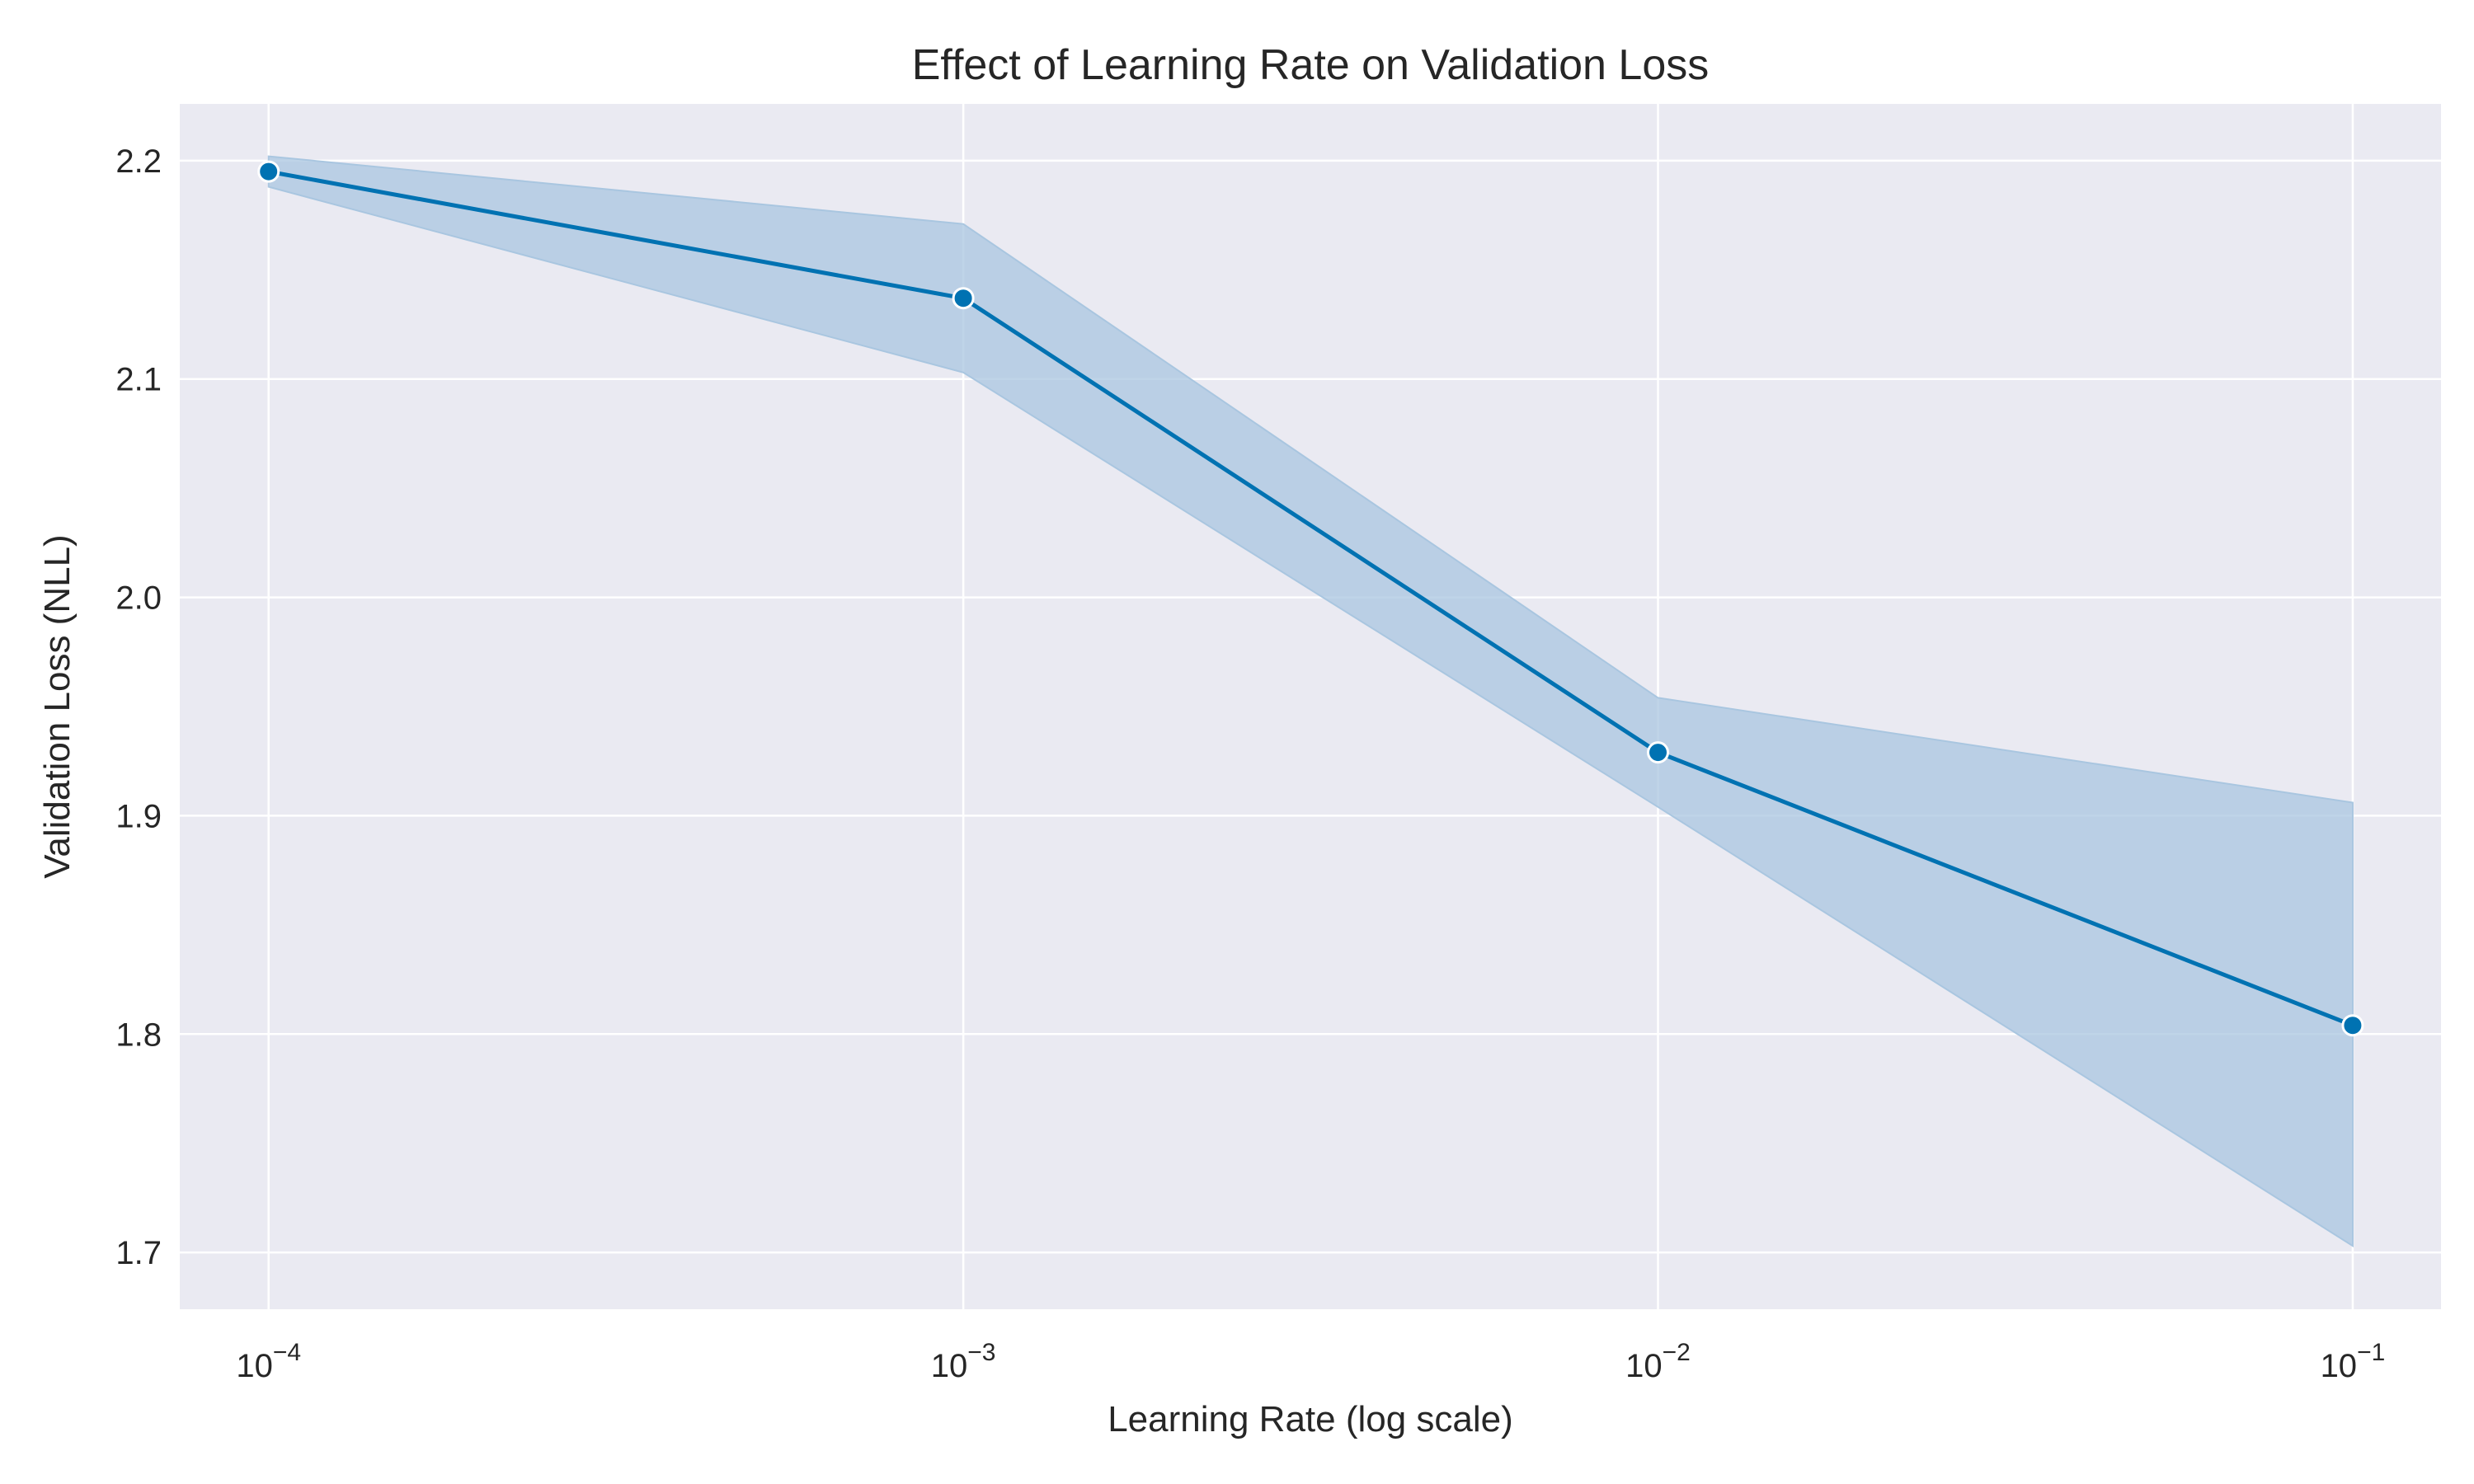 Image resolution: width=2474 pixels, height=1484 pixels. I want to click on y-tick-label-5: 2.2, so click(138, 161).